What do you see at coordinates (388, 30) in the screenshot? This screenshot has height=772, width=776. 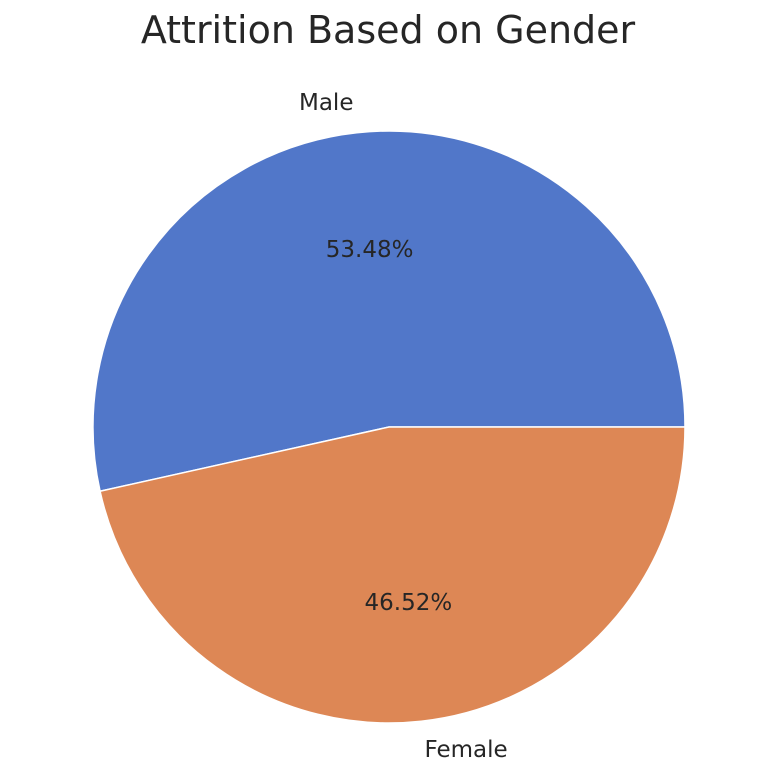 I see `chart-title: Attrition Based on Gender` at bounding box center [388, 30].